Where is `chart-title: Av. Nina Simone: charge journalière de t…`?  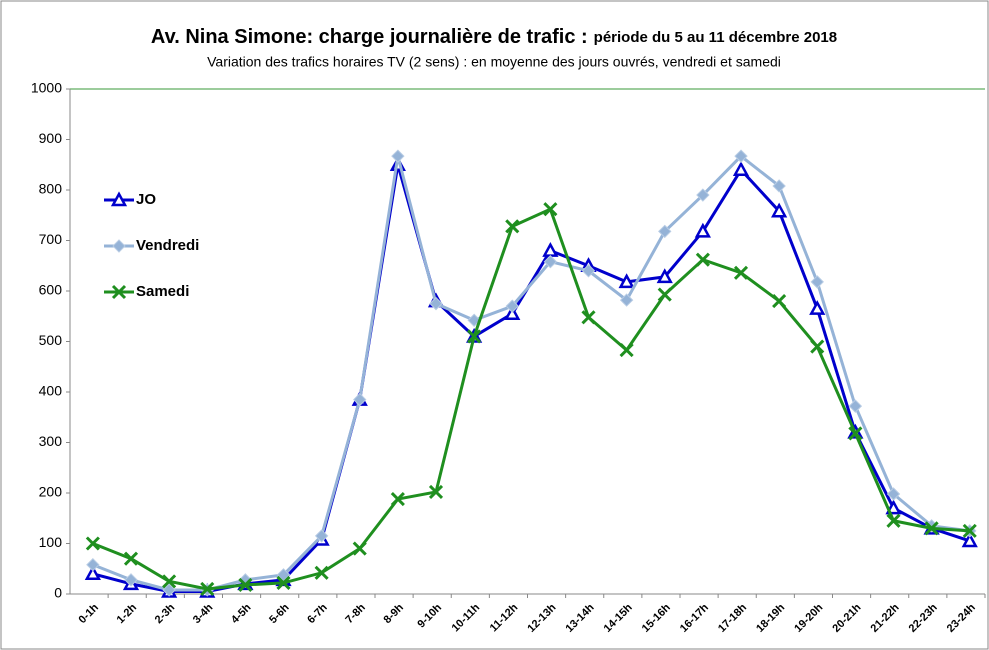
chart-title: Av. Nina Simone: charge journalière de t… is located at coordinates (369, 37).